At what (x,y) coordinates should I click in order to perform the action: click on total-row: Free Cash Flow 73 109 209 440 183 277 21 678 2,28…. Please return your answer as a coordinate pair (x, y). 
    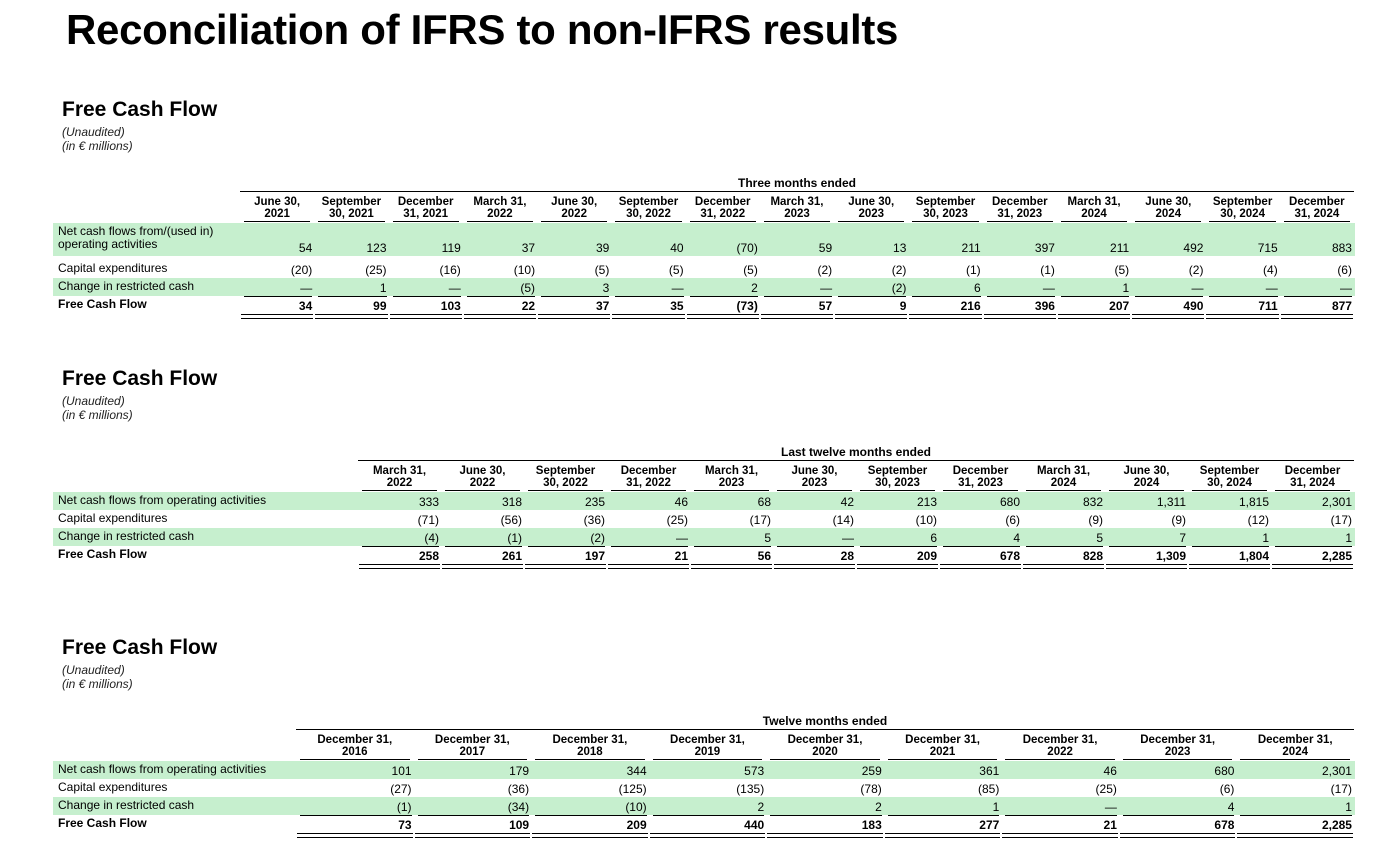
    Looking at the image, I should click on (704, 824).